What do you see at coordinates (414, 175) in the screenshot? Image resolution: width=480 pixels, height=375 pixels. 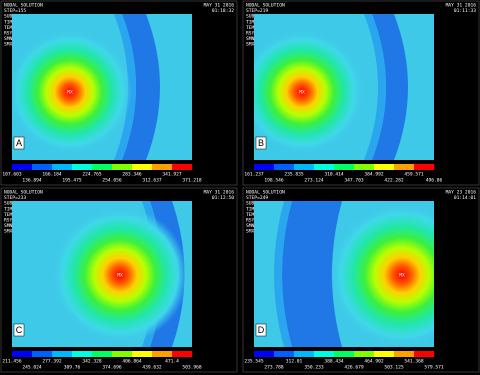 I see `scale-label-top: 459.571` at bounding box center [414, 175].